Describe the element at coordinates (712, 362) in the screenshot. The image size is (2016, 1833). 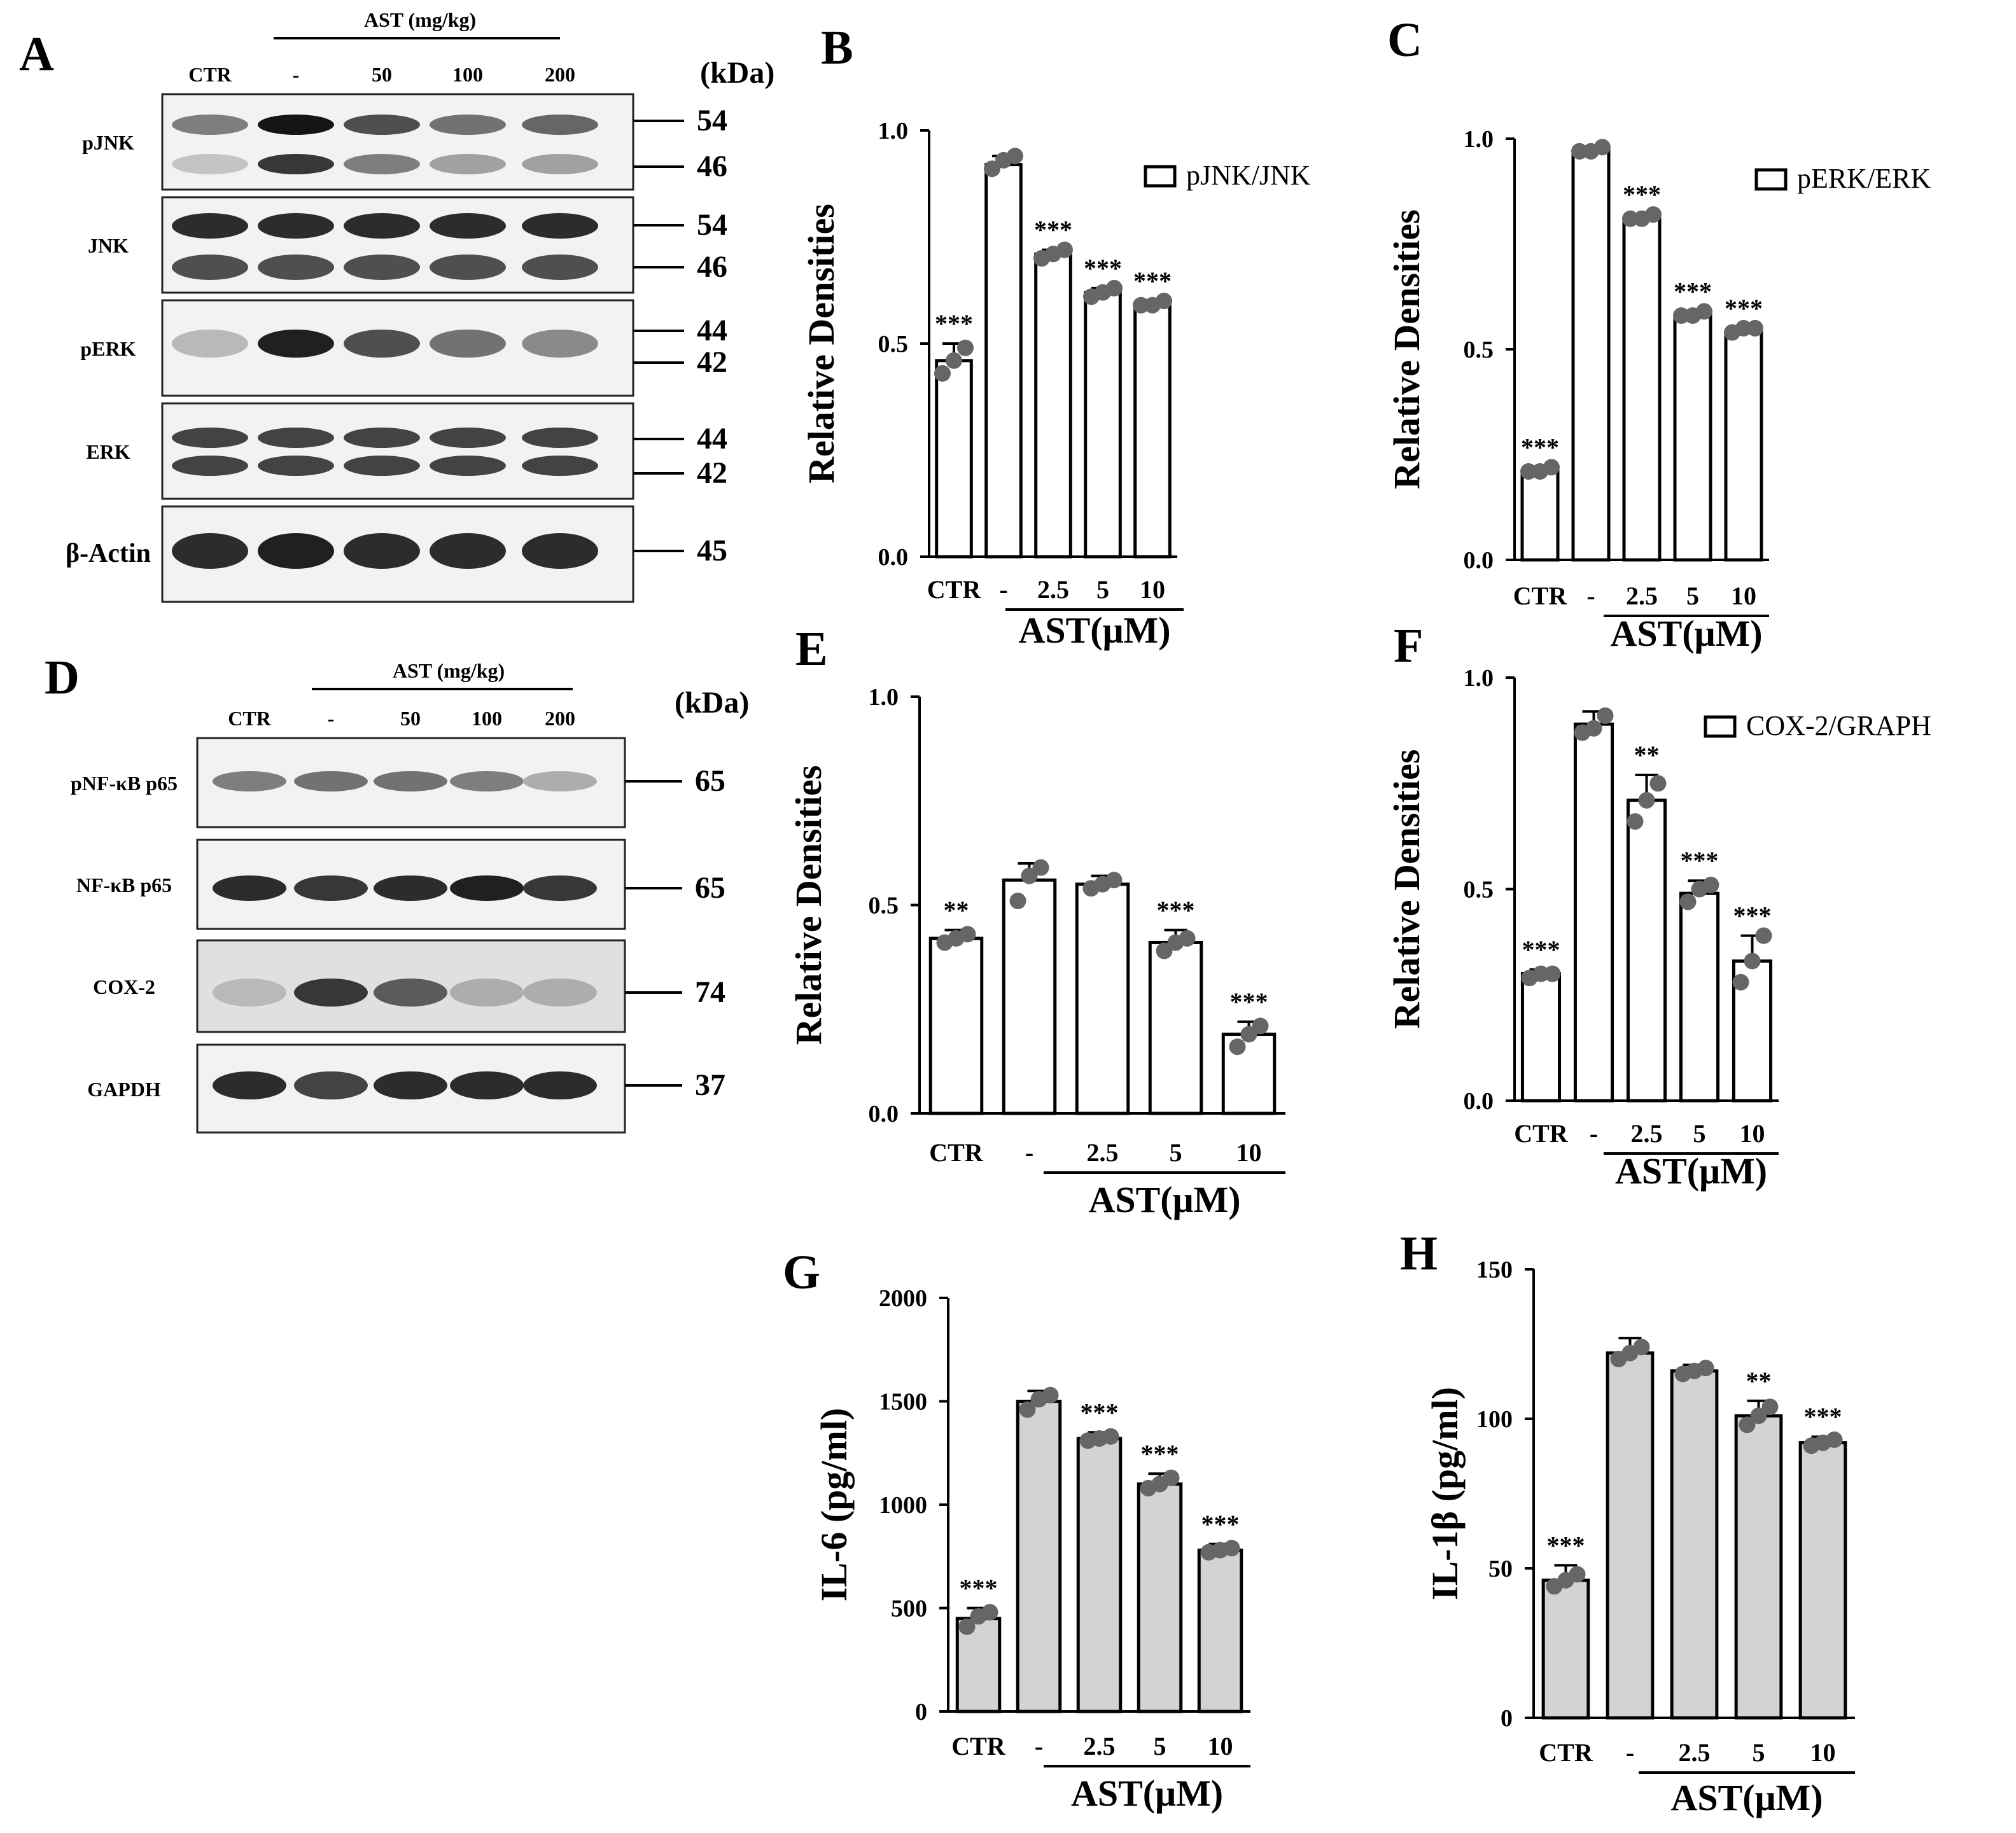
I see `kda-value: 42` at that location.